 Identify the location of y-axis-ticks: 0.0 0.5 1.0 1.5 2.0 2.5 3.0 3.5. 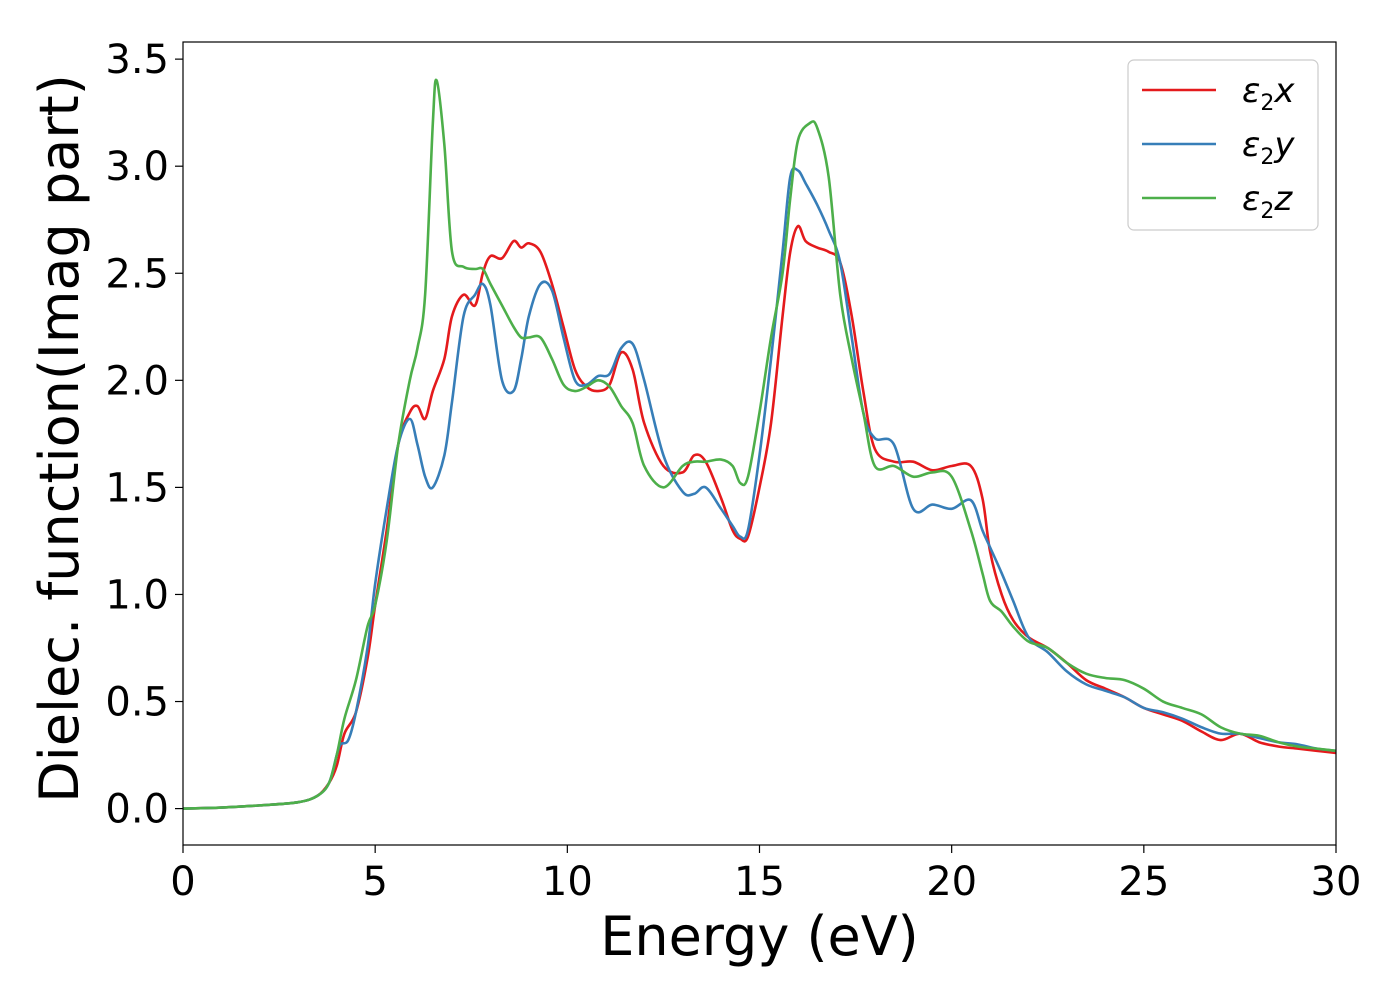
(144, 435).